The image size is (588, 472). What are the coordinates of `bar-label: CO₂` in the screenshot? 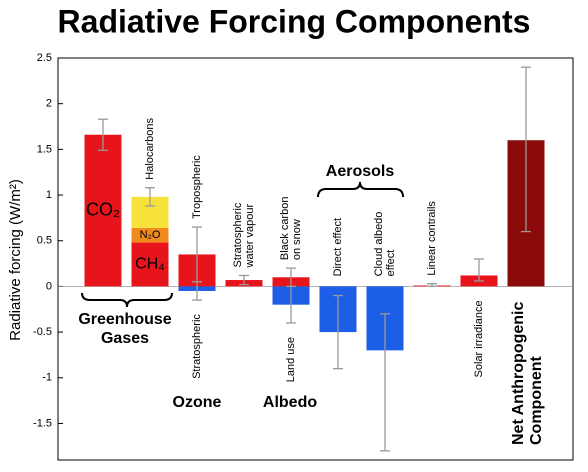 It's located at (103, 209).